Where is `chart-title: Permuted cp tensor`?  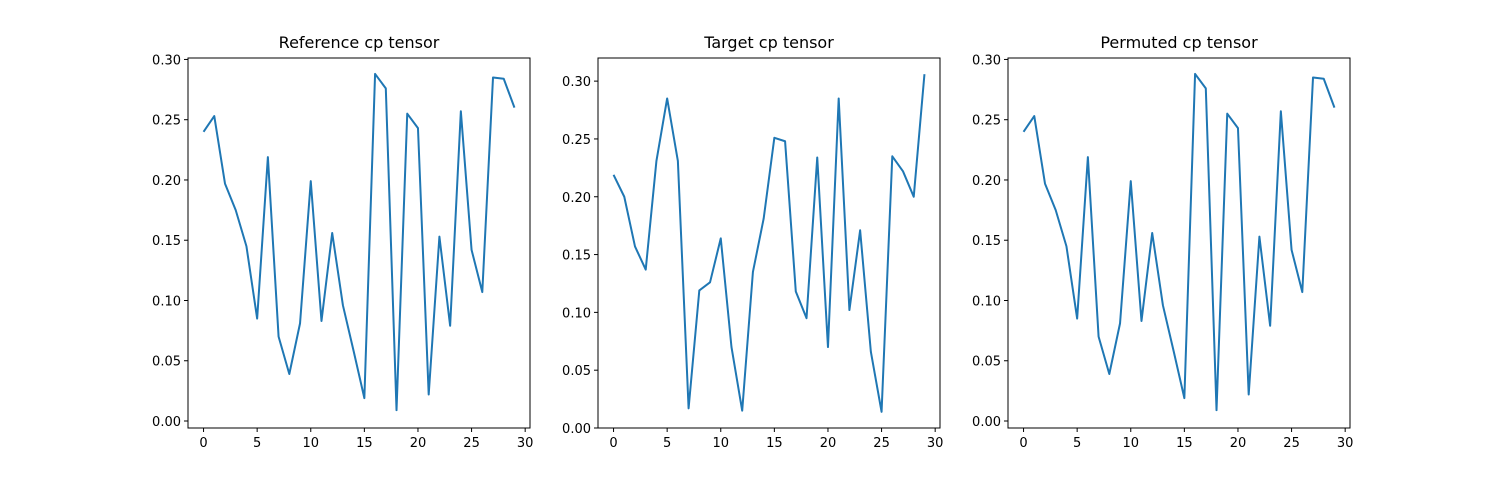
chart-title: Permuted cp tensor is located at coordinates (1179, 42).